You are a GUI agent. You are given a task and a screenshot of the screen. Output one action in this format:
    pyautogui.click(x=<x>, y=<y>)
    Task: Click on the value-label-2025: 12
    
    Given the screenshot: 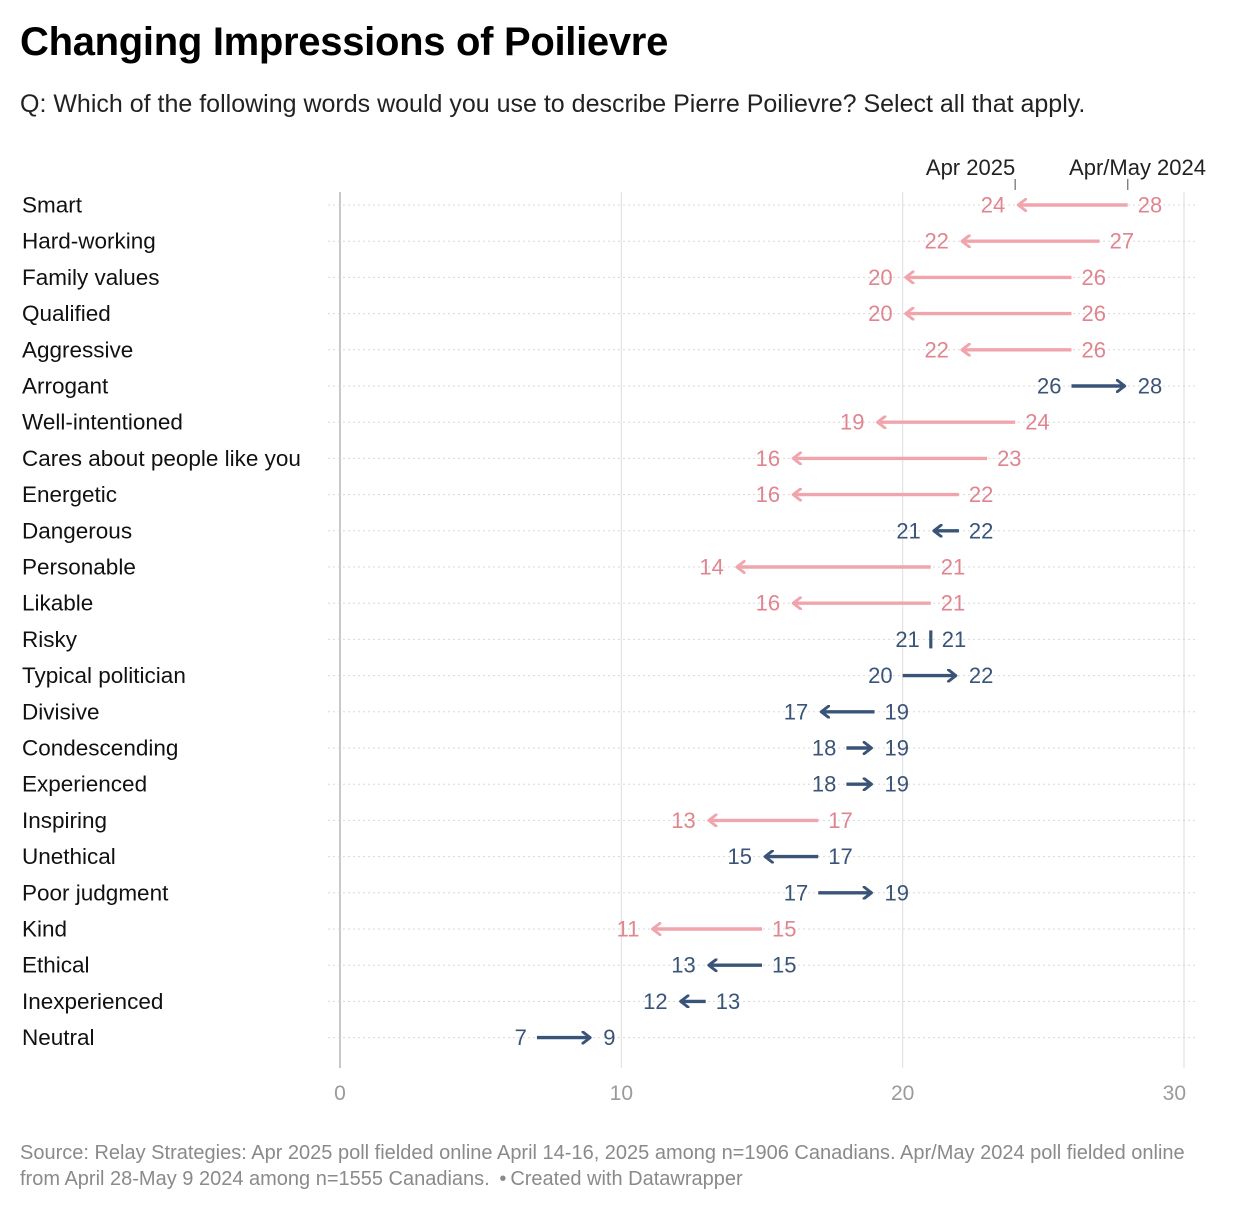 What is the action you would take?
    pyautogui.click(x=655, y=1001)
    